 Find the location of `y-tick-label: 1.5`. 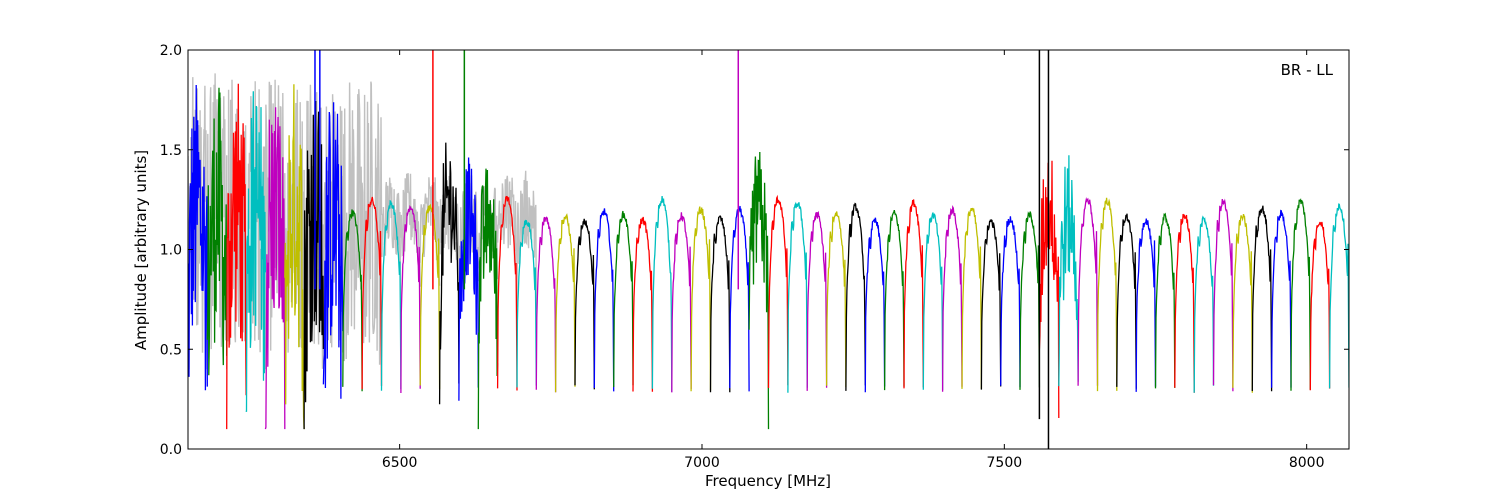

y-tick-label: 1.5 is located at coordinates (171, 151).